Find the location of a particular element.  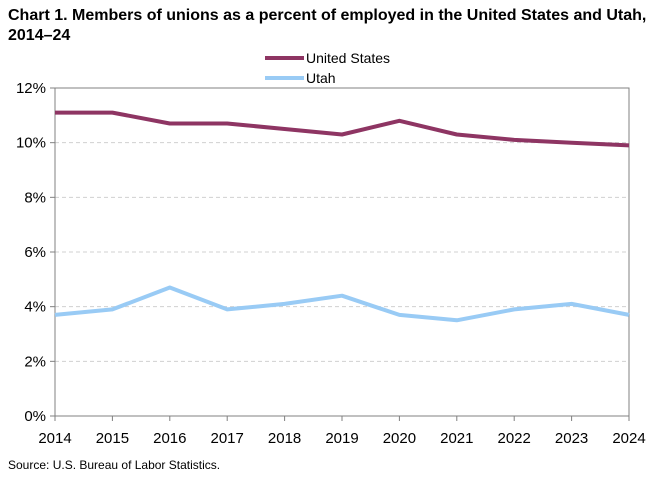

legend: United States Utah is located at coordinates (327, 68).